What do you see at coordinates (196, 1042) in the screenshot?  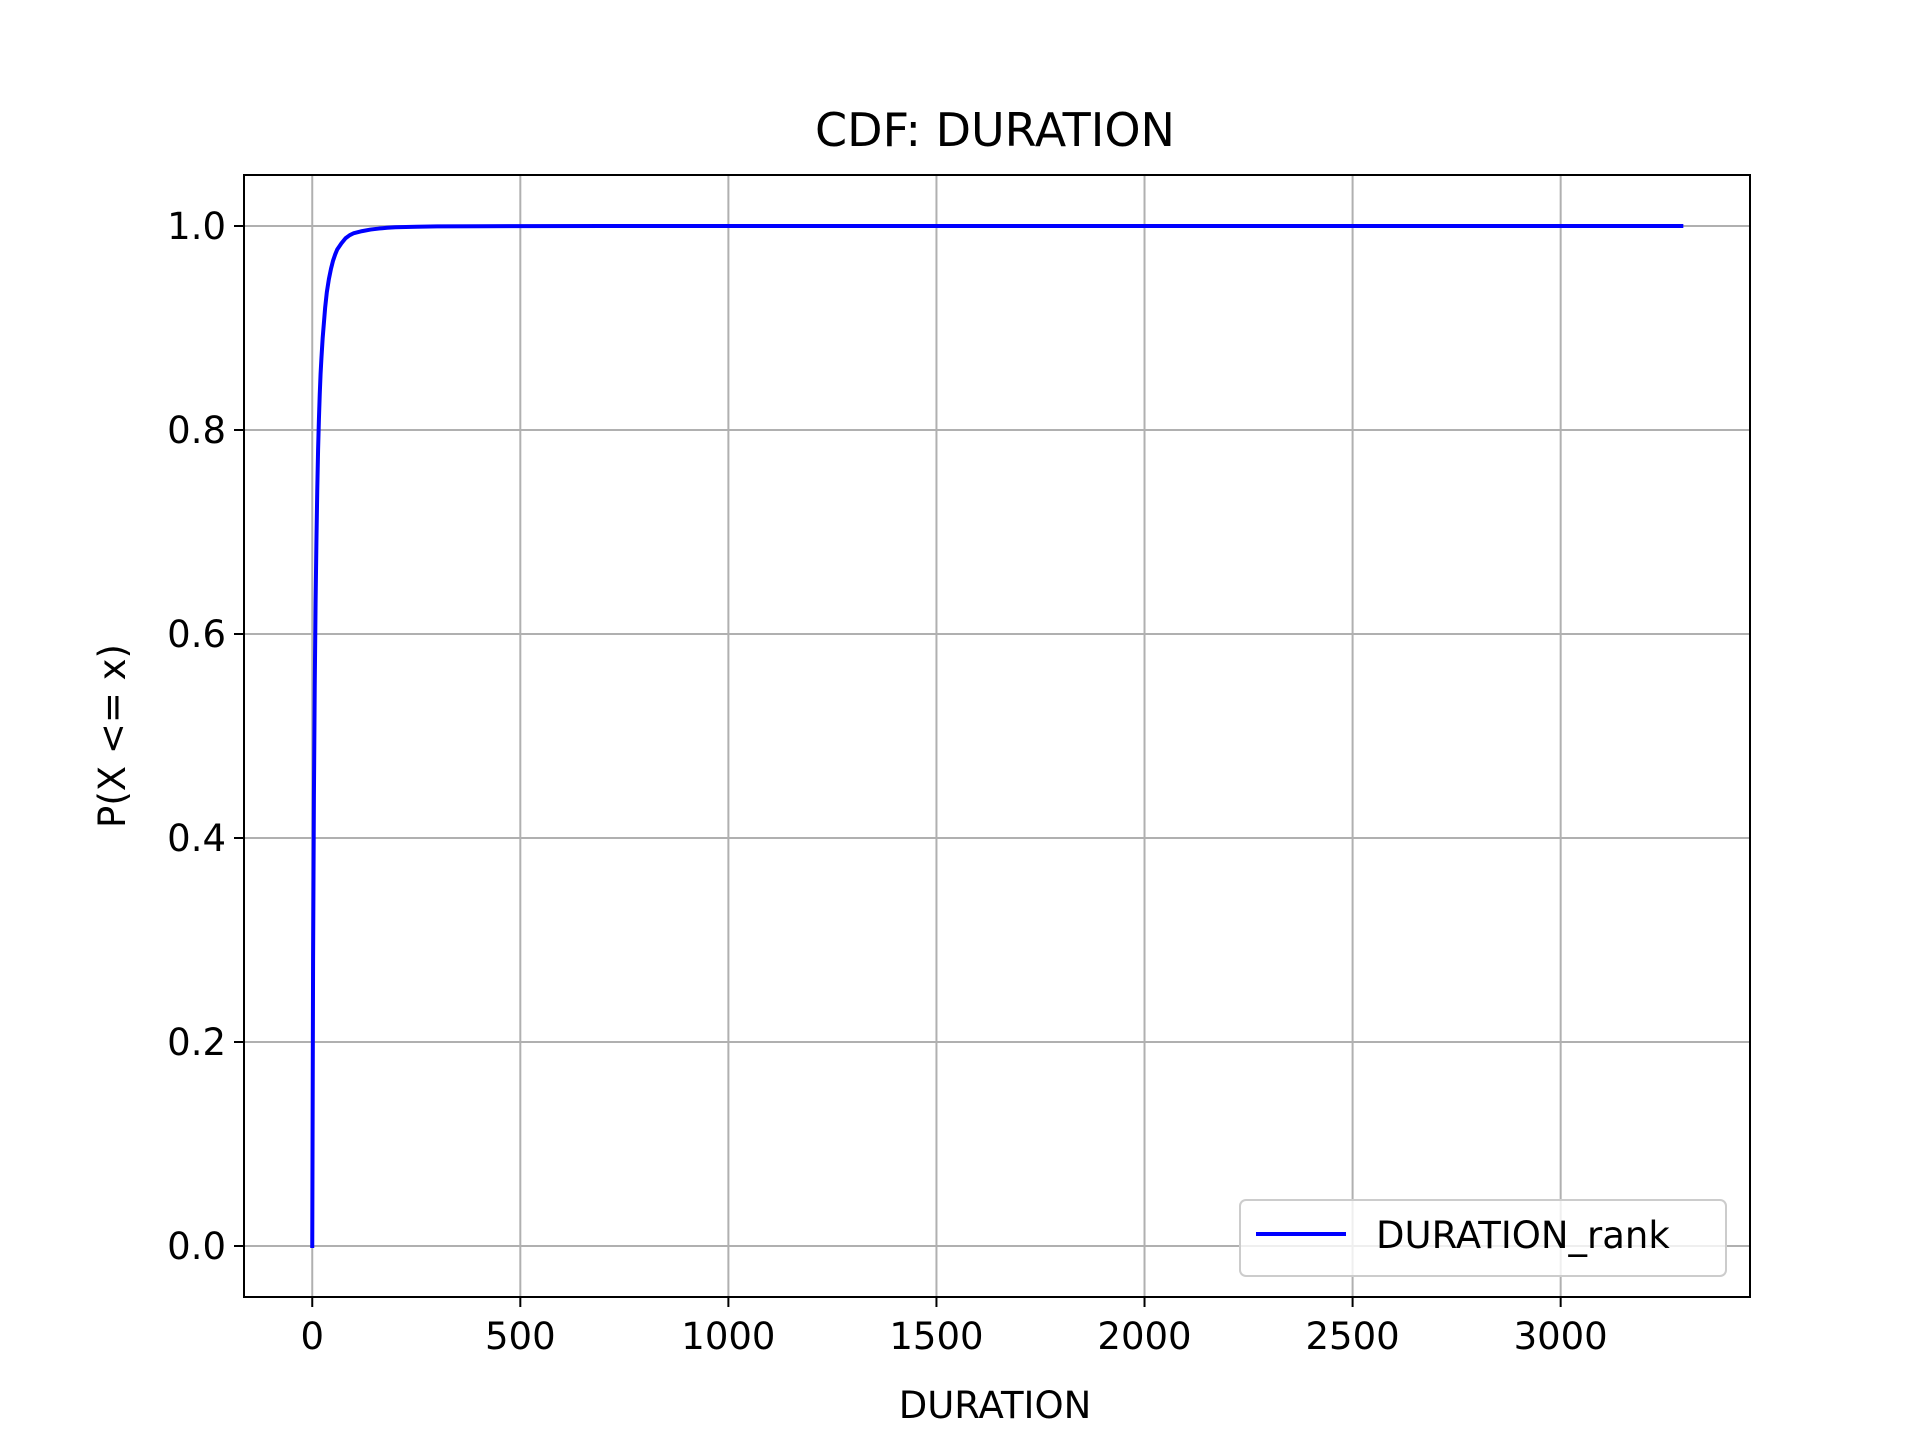 I see `y-tick-label: 0.2` at bounding box center [196, 1042].